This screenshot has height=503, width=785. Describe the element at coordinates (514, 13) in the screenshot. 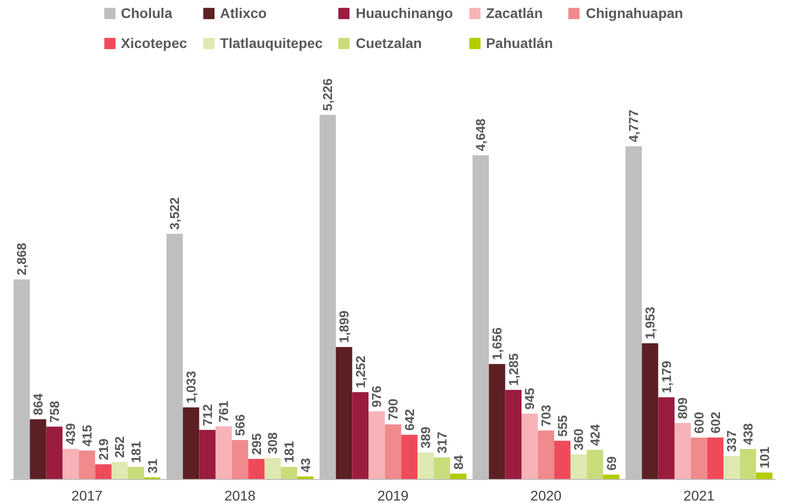

I see `legend-label: Zacatlán` at that location.